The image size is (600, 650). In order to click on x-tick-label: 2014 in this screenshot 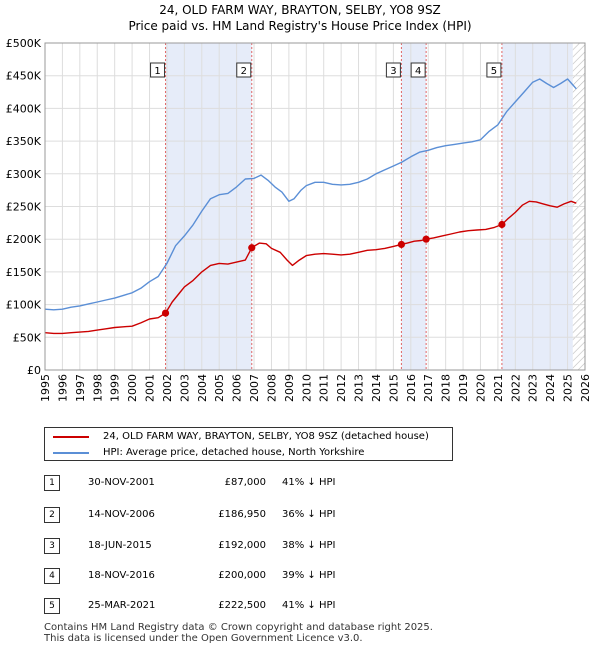, I will do `click(376, 388)`.